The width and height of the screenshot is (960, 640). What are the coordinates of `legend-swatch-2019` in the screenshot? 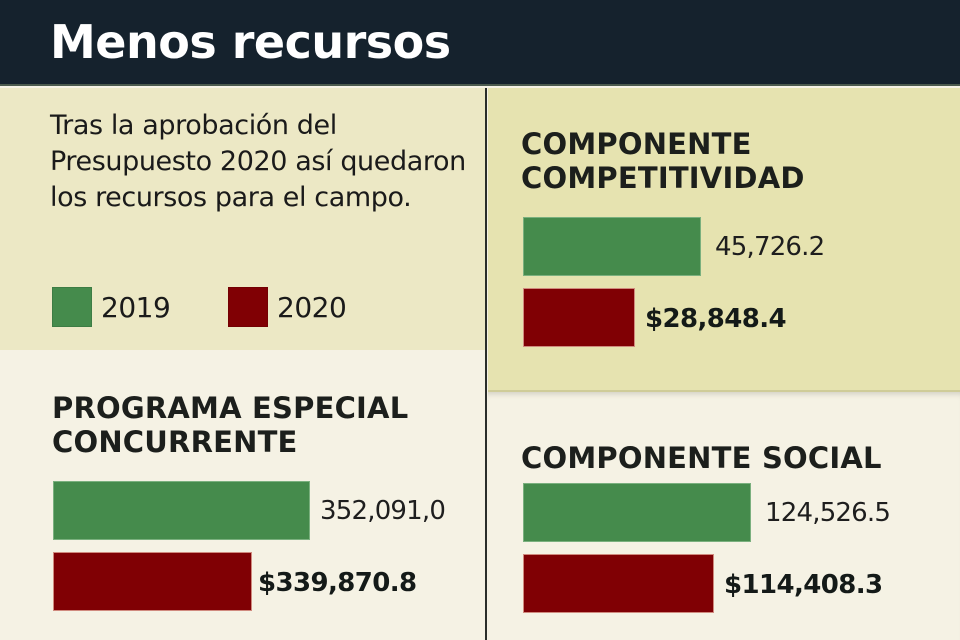 It's located at (72, 307).